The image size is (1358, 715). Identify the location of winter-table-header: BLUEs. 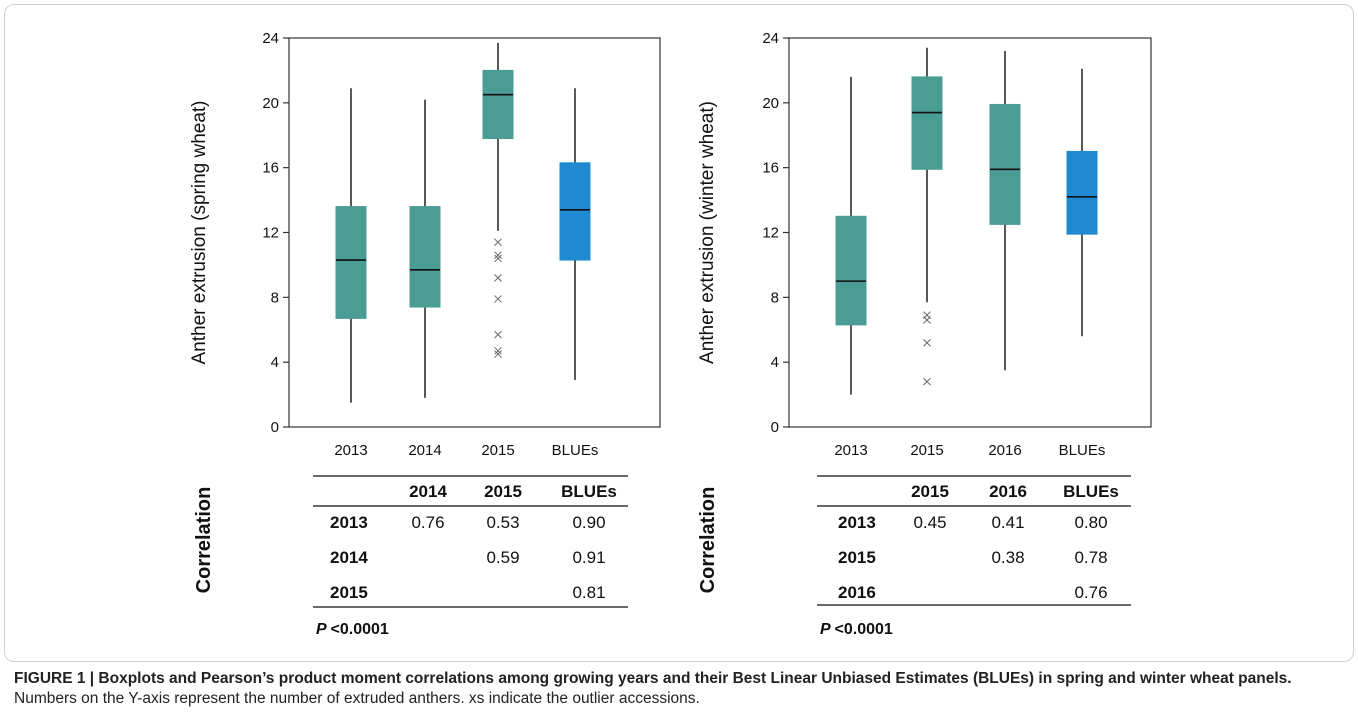
(1091, 491).